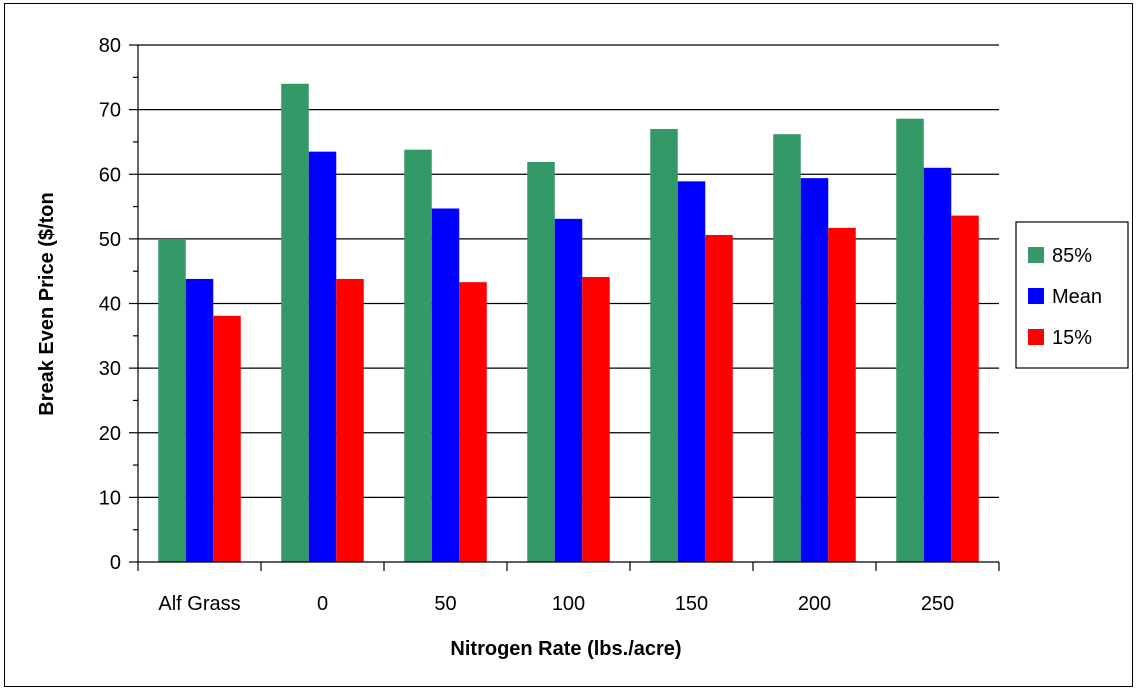 This screenshot has height=692, width=1139. Describe the element at coordinates (842, 395) in the screenshot. I see `bar-200-15pct` at that location.